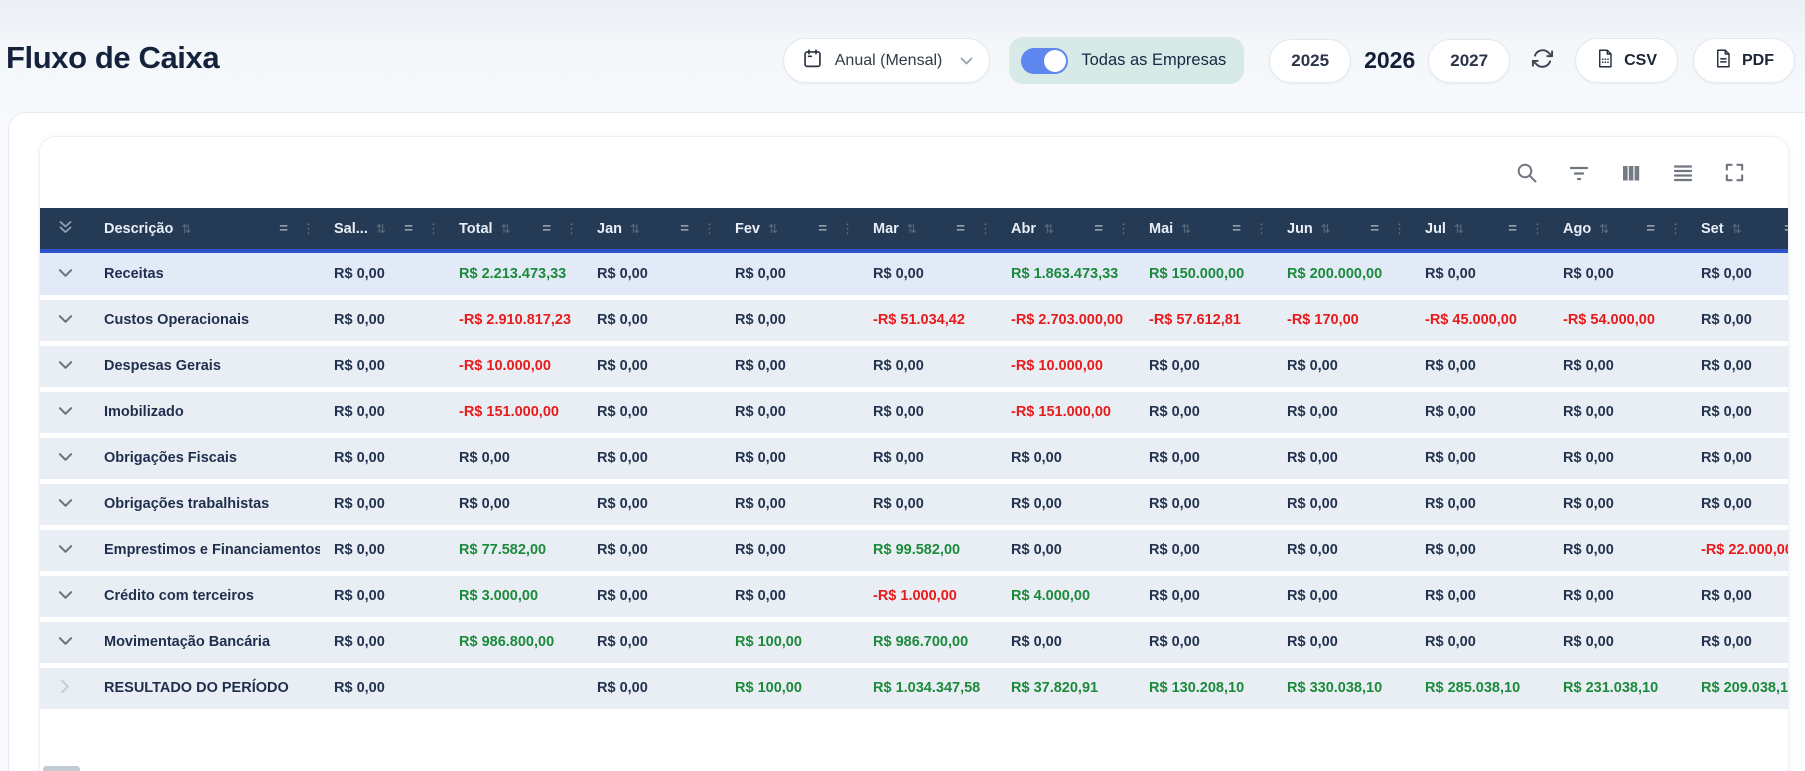  I want to click on column-header-mar: Mar ⇅ = ⋮, so click(928, 230).